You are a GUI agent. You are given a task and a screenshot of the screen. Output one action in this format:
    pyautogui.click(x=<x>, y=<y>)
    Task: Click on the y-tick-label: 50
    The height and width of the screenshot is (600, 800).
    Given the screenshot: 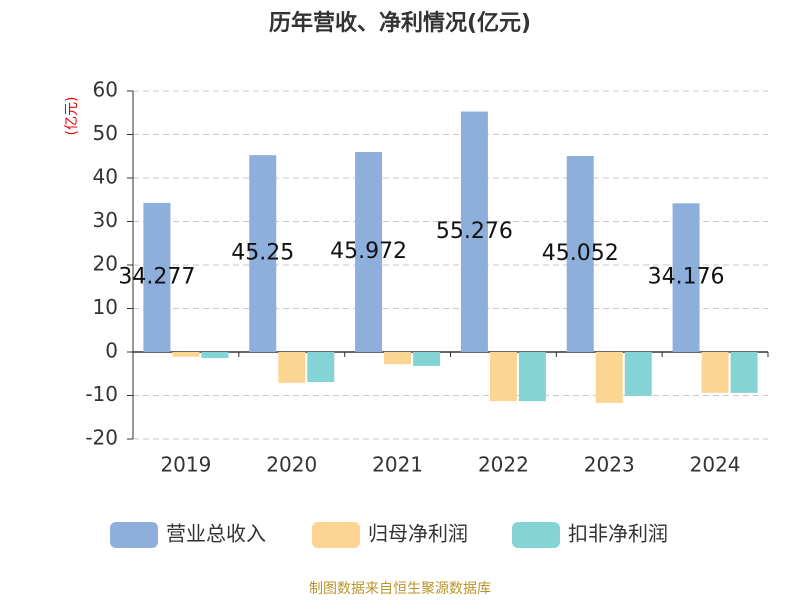 What is the action you would take?
    pyautogui.click(x=105, y=133)
    